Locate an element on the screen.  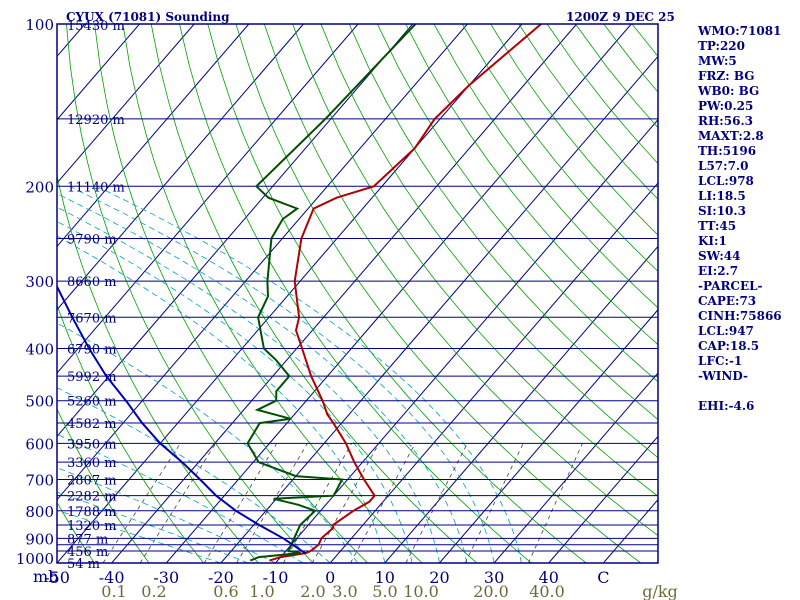
pressure-label: 900 is located at coordinates (39, 539).